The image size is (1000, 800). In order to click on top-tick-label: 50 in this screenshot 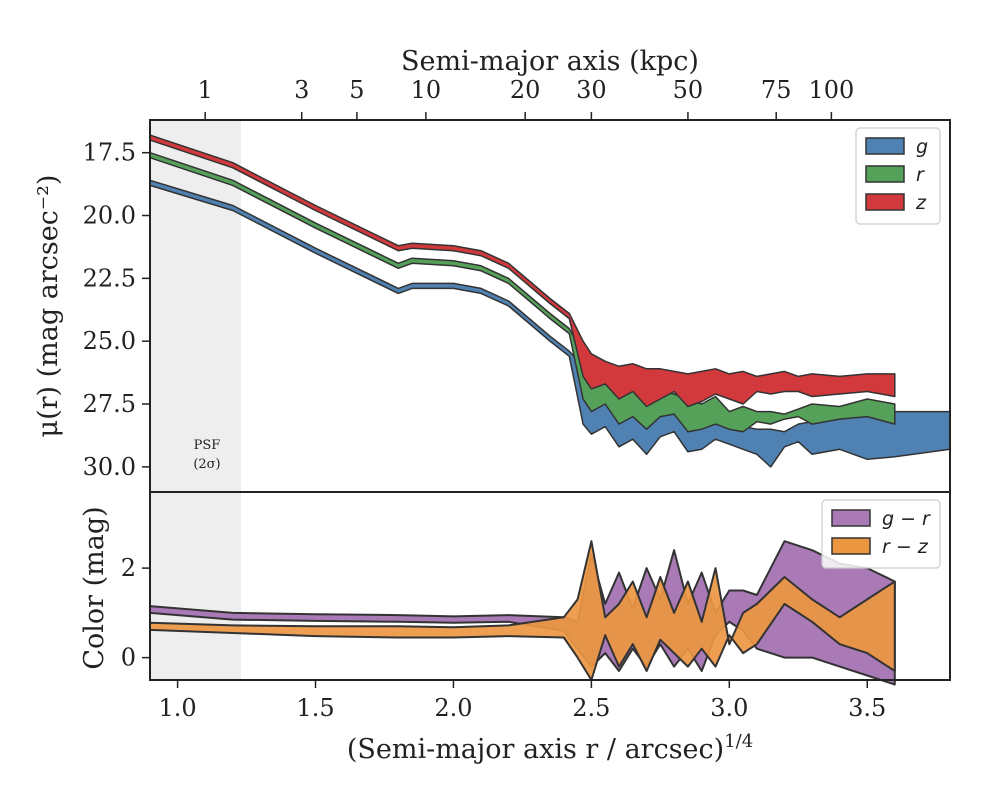, I will do `click(688, 90)`.